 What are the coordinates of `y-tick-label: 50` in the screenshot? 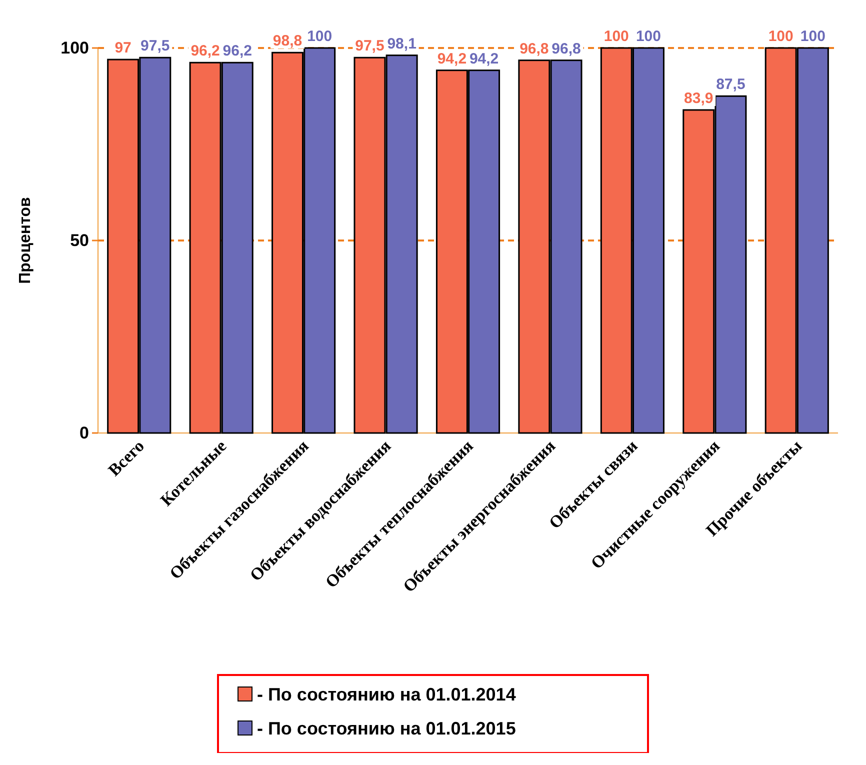 It's located at (79, 240).